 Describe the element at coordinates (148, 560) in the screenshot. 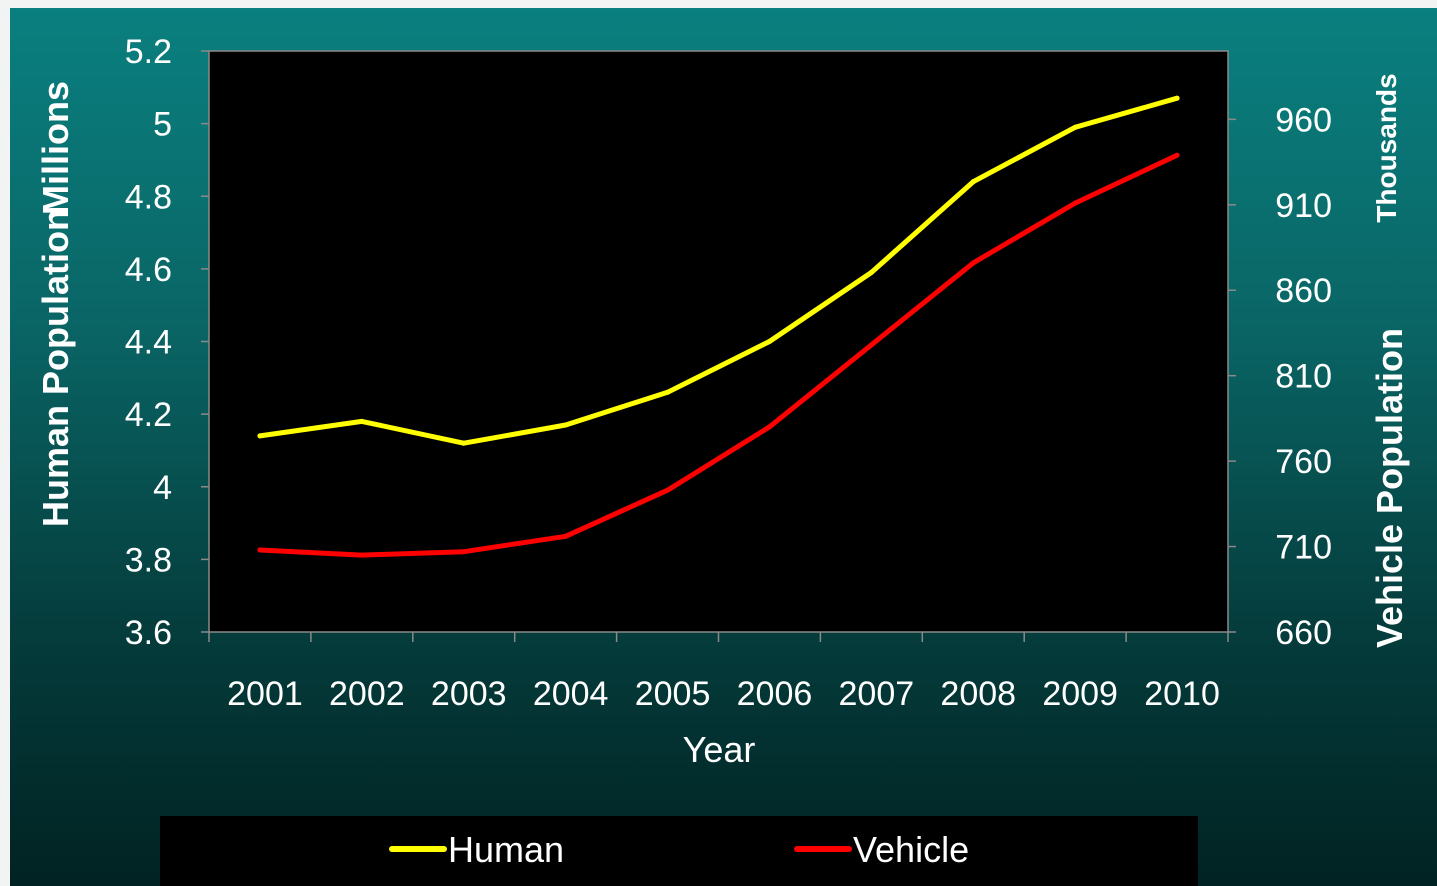

I see `left-y-tick-label: 3.8` at that location.